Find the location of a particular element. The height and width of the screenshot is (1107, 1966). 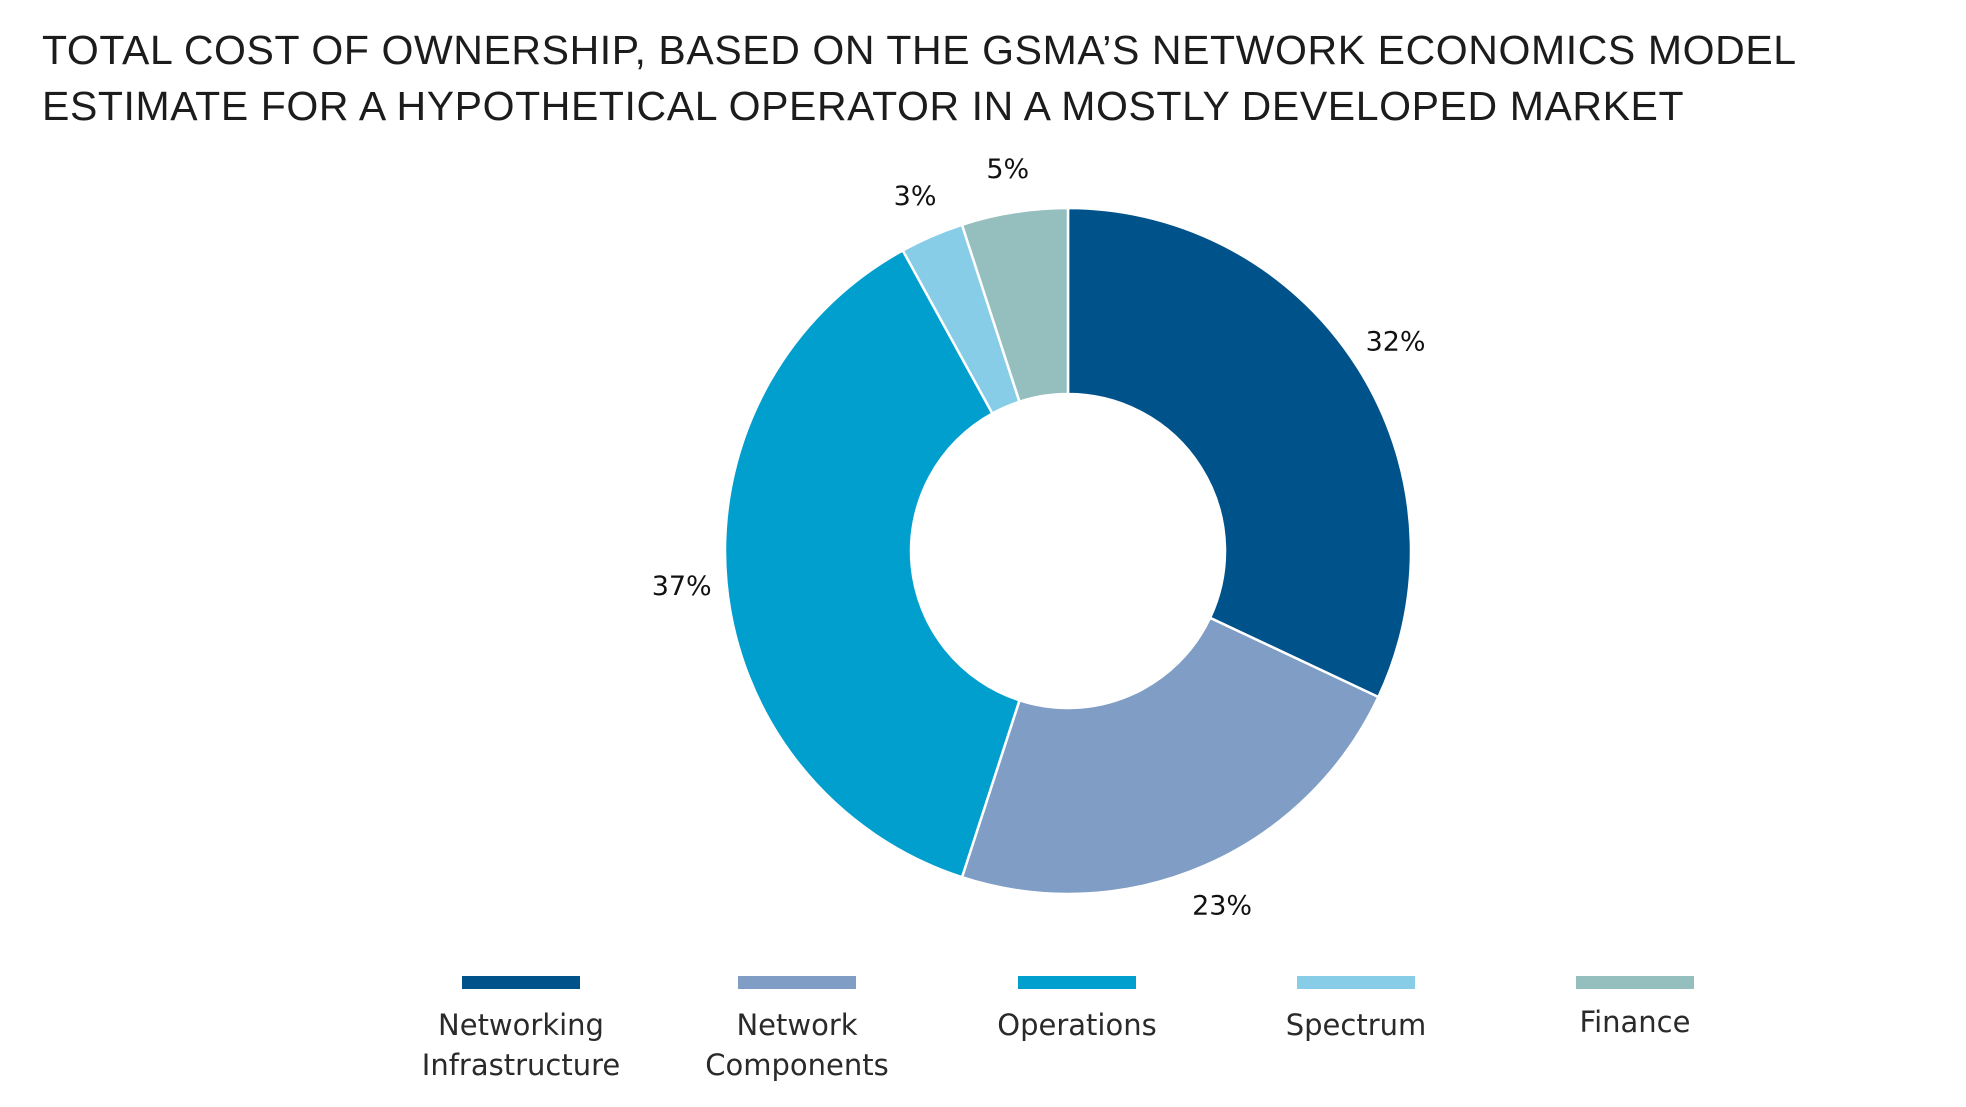

slice-label-operations: 37% is located at coordinates (682, 586).